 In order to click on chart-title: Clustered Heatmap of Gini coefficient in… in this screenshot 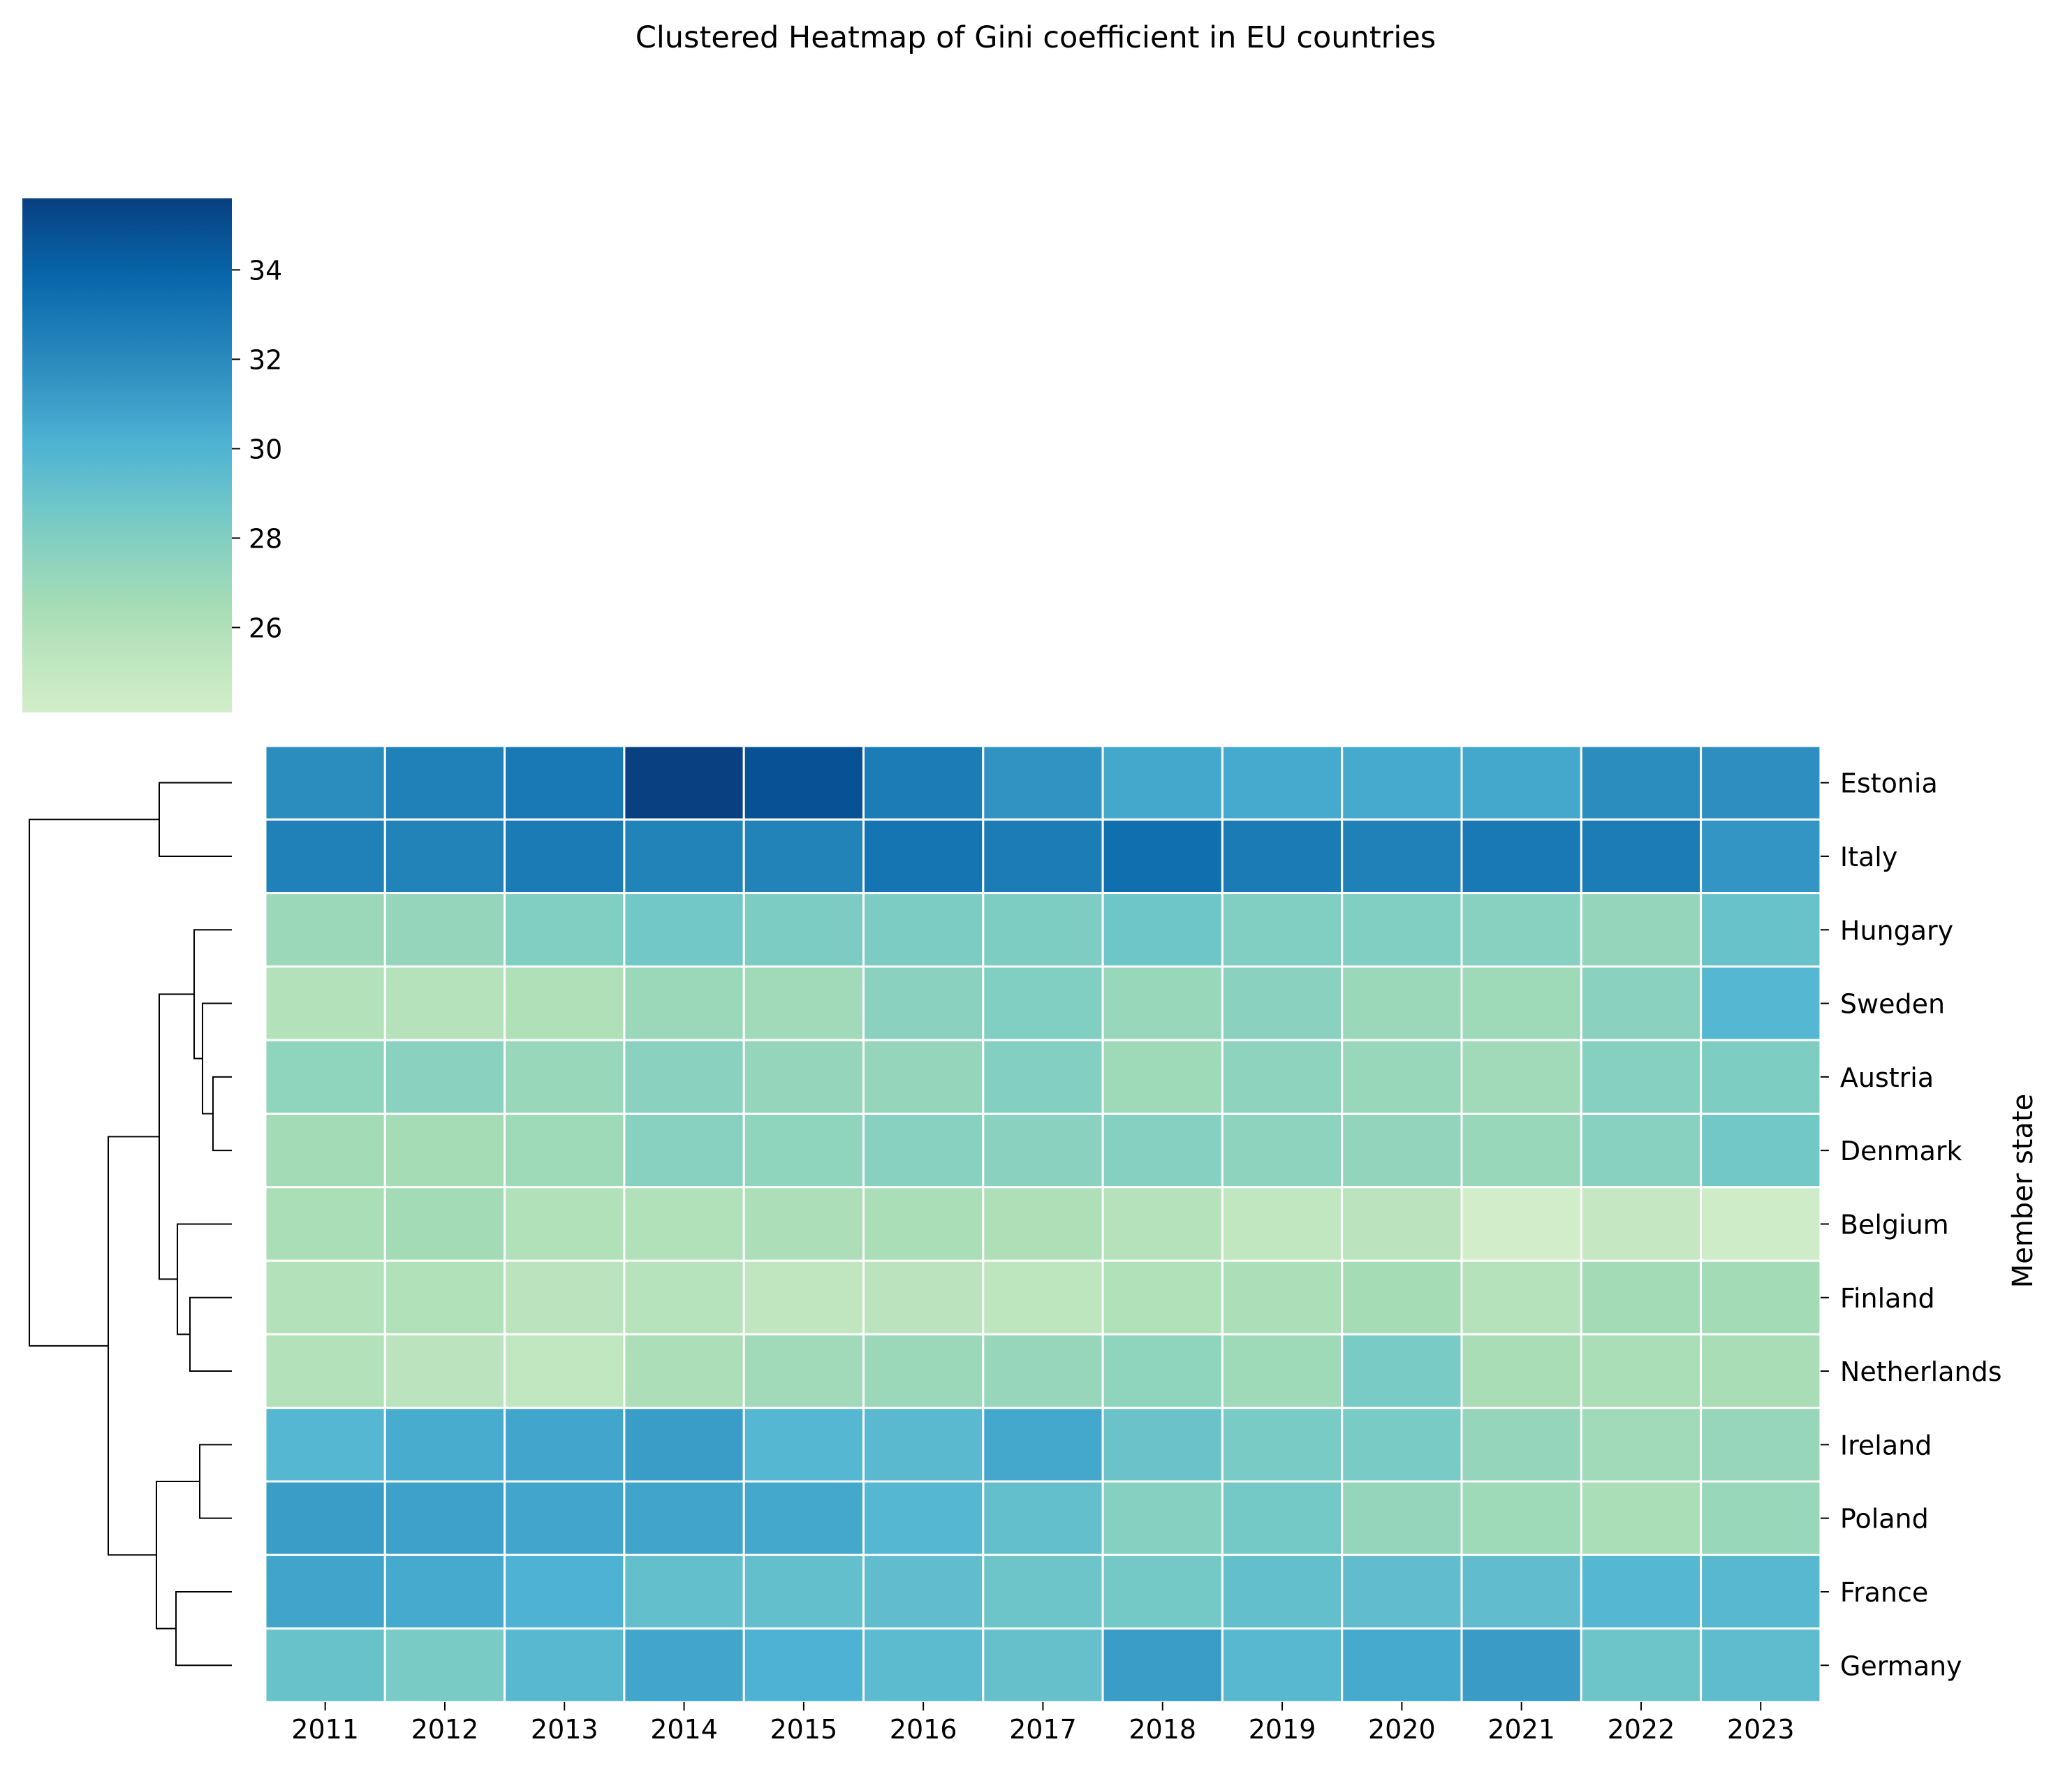, I will do `click(1035, 37)`.